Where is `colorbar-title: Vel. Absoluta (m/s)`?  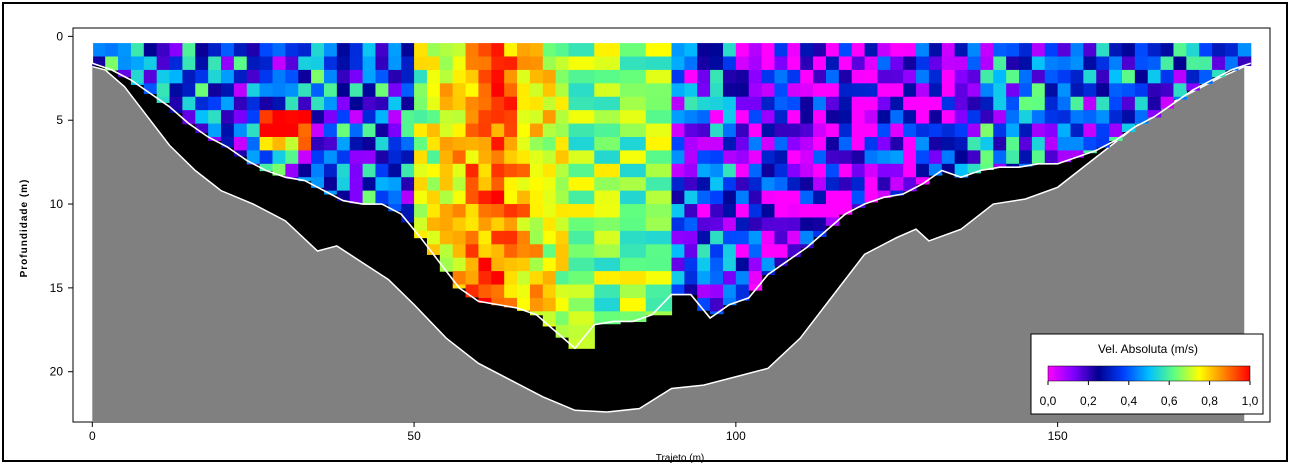
colorbar-title: Vel. Absoluta (m/s) is located at coordinates (1148, 349).